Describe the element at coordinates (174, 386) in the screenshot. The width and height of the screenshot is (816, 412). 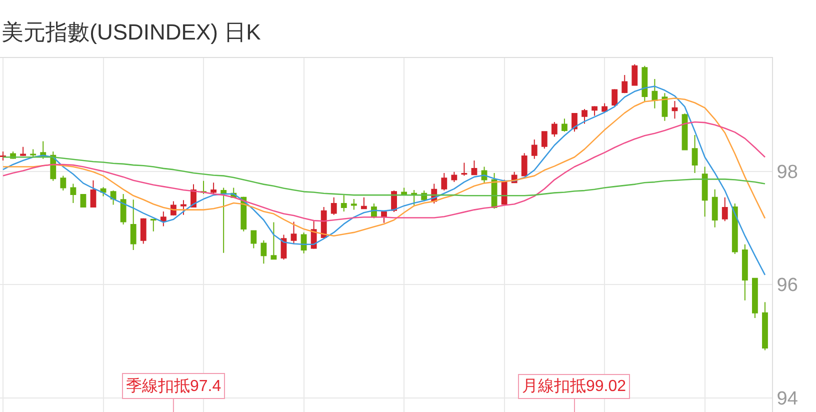
I see `annotation: 季線扣抵97.4` at that location.